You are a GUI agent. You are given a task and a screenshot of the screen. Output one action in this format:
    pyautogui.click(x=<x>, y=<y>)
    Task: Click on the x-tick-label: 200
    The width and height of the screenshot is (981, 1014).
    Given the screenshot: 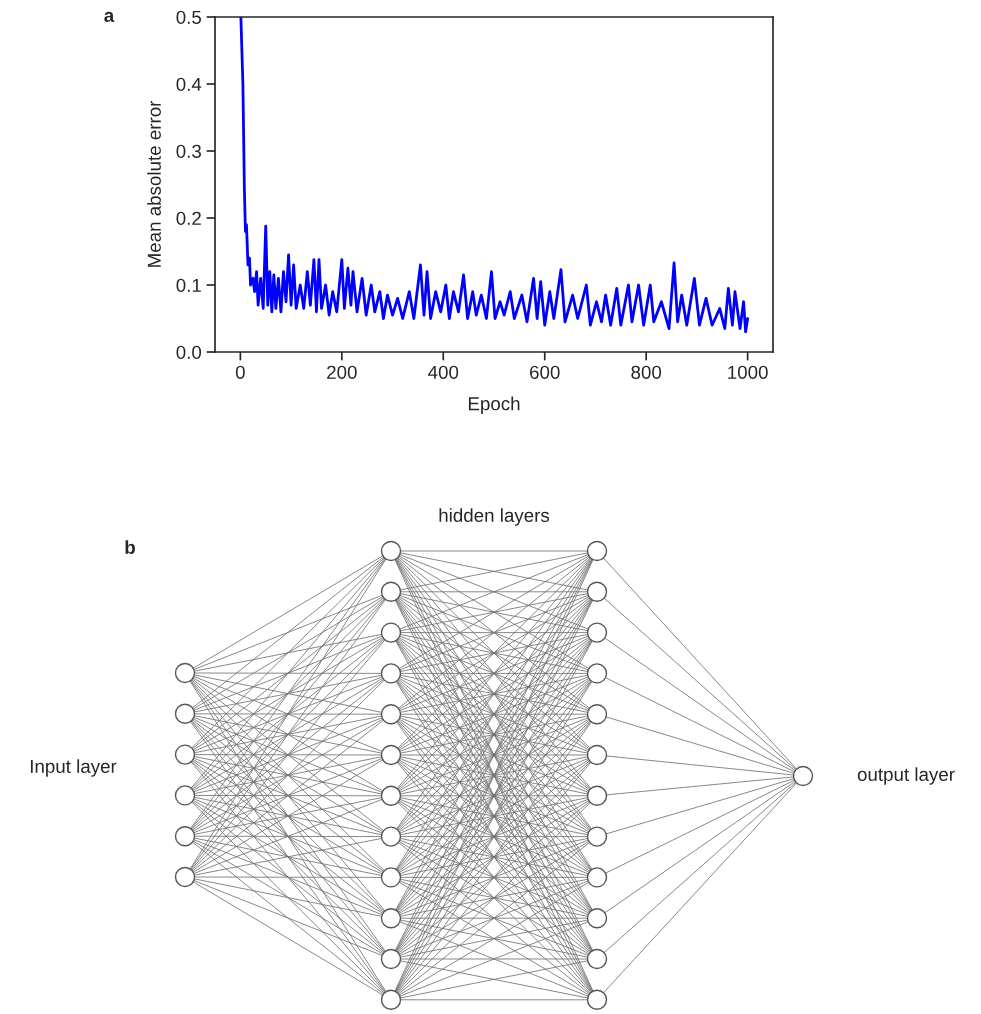 What is the action you would take?
    pyautogui.click(x=342, y=372)
    